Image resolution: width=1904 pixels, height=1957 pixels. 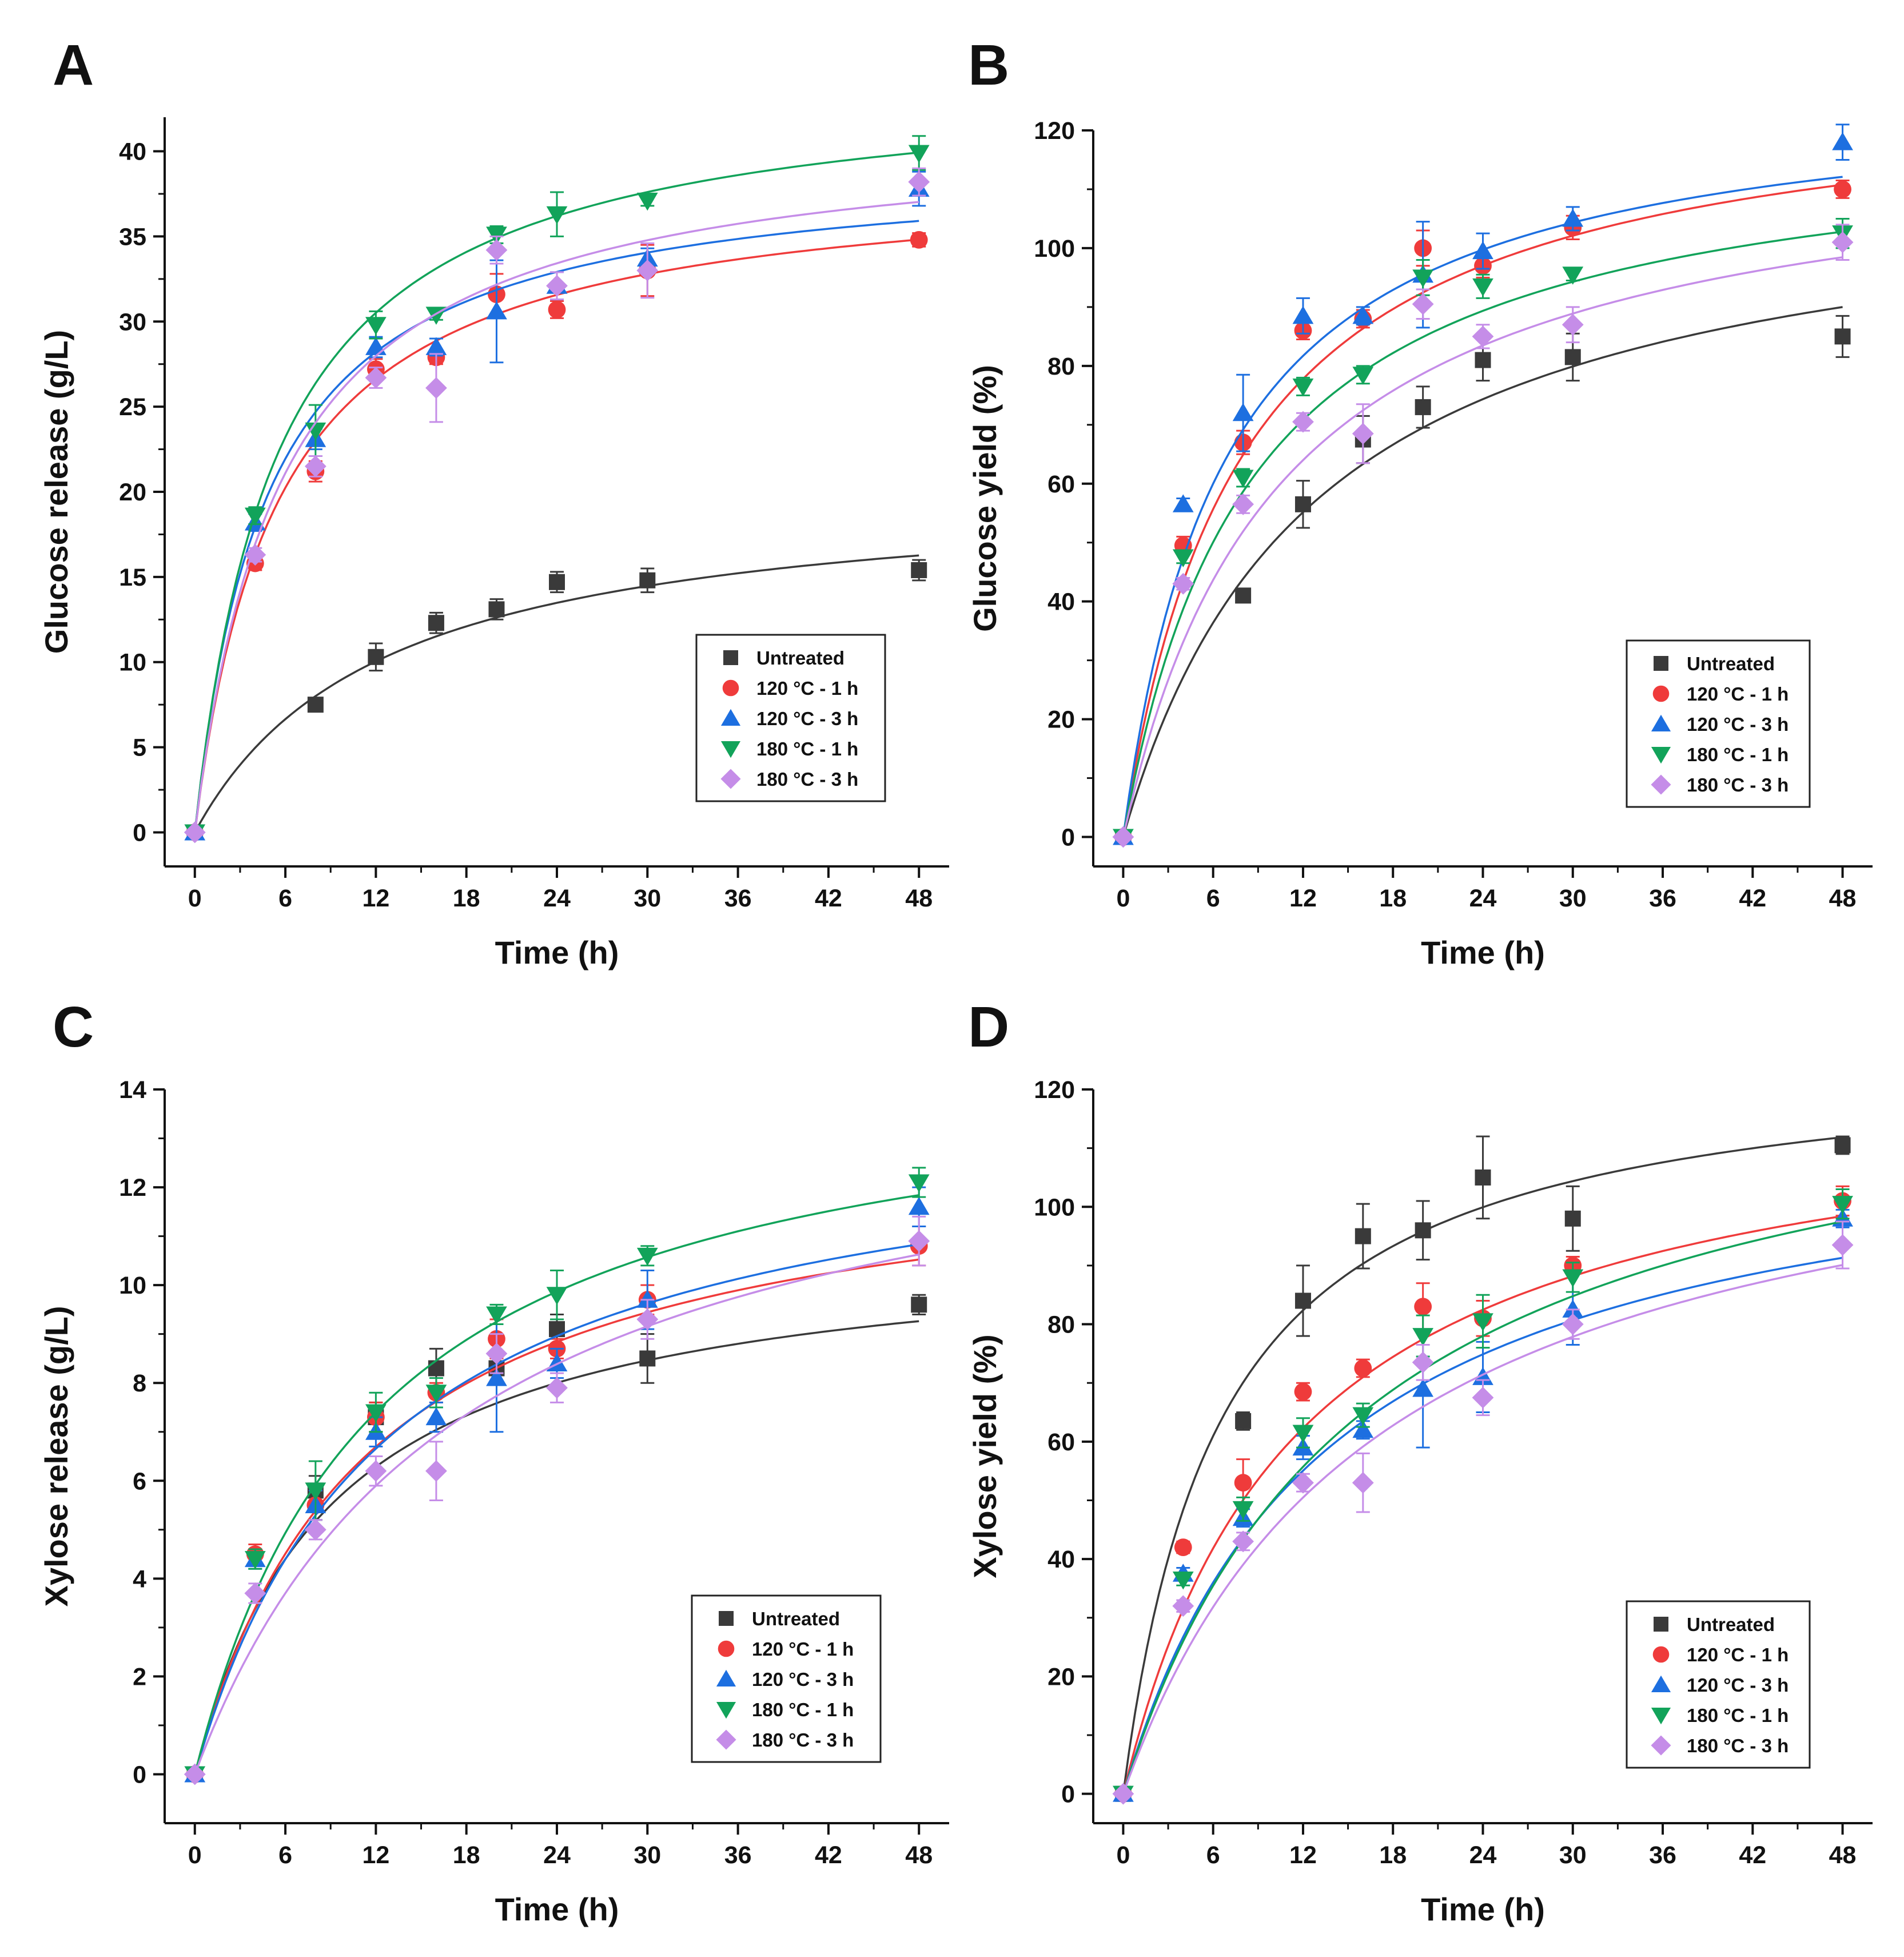 What do you see at coordinates (56, 492) in the screenshot?
I see `y-axis-title: Glucose release (g/L)` at bounding box center [56, 492].